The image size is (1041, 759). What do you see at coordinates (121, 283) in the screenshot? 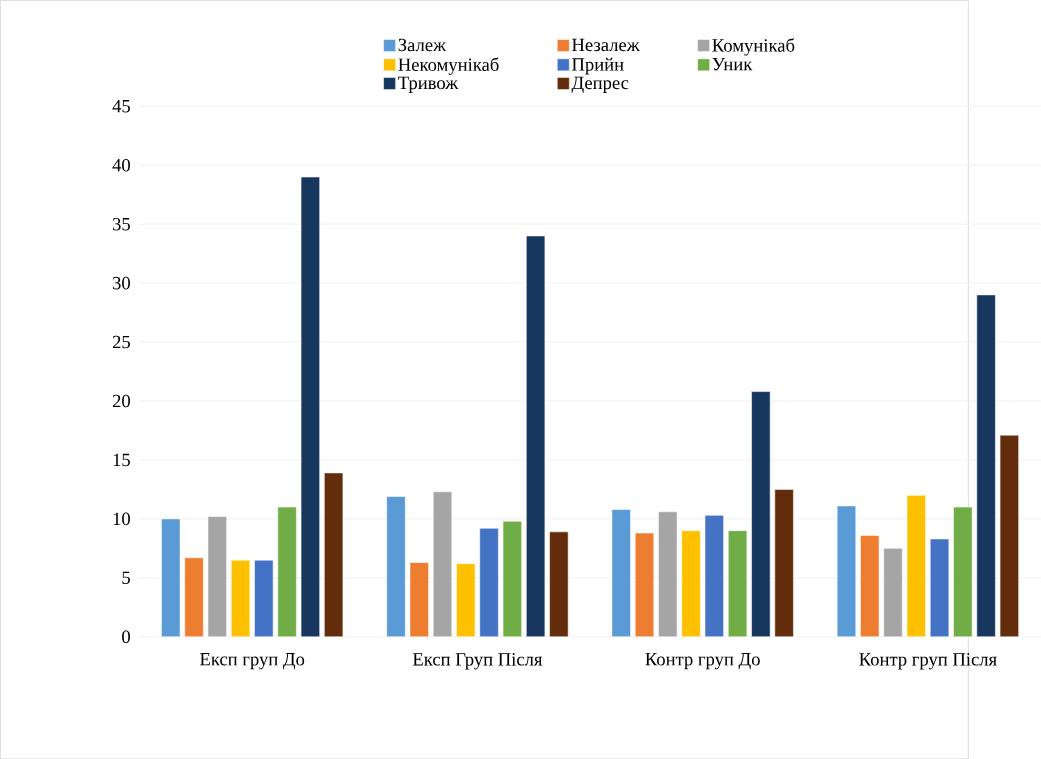
I see `y-tick-label: 30` at bounding box center [121, 283].